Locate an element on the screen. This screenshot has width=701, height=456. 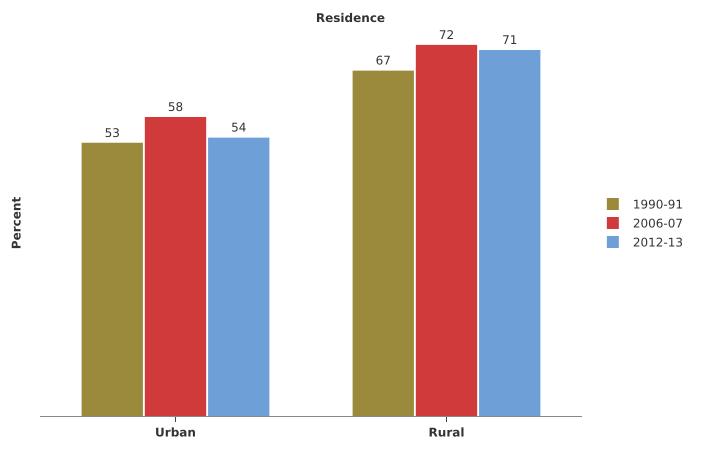
y-axis-title: Percent is located at coordinates (16, 223).